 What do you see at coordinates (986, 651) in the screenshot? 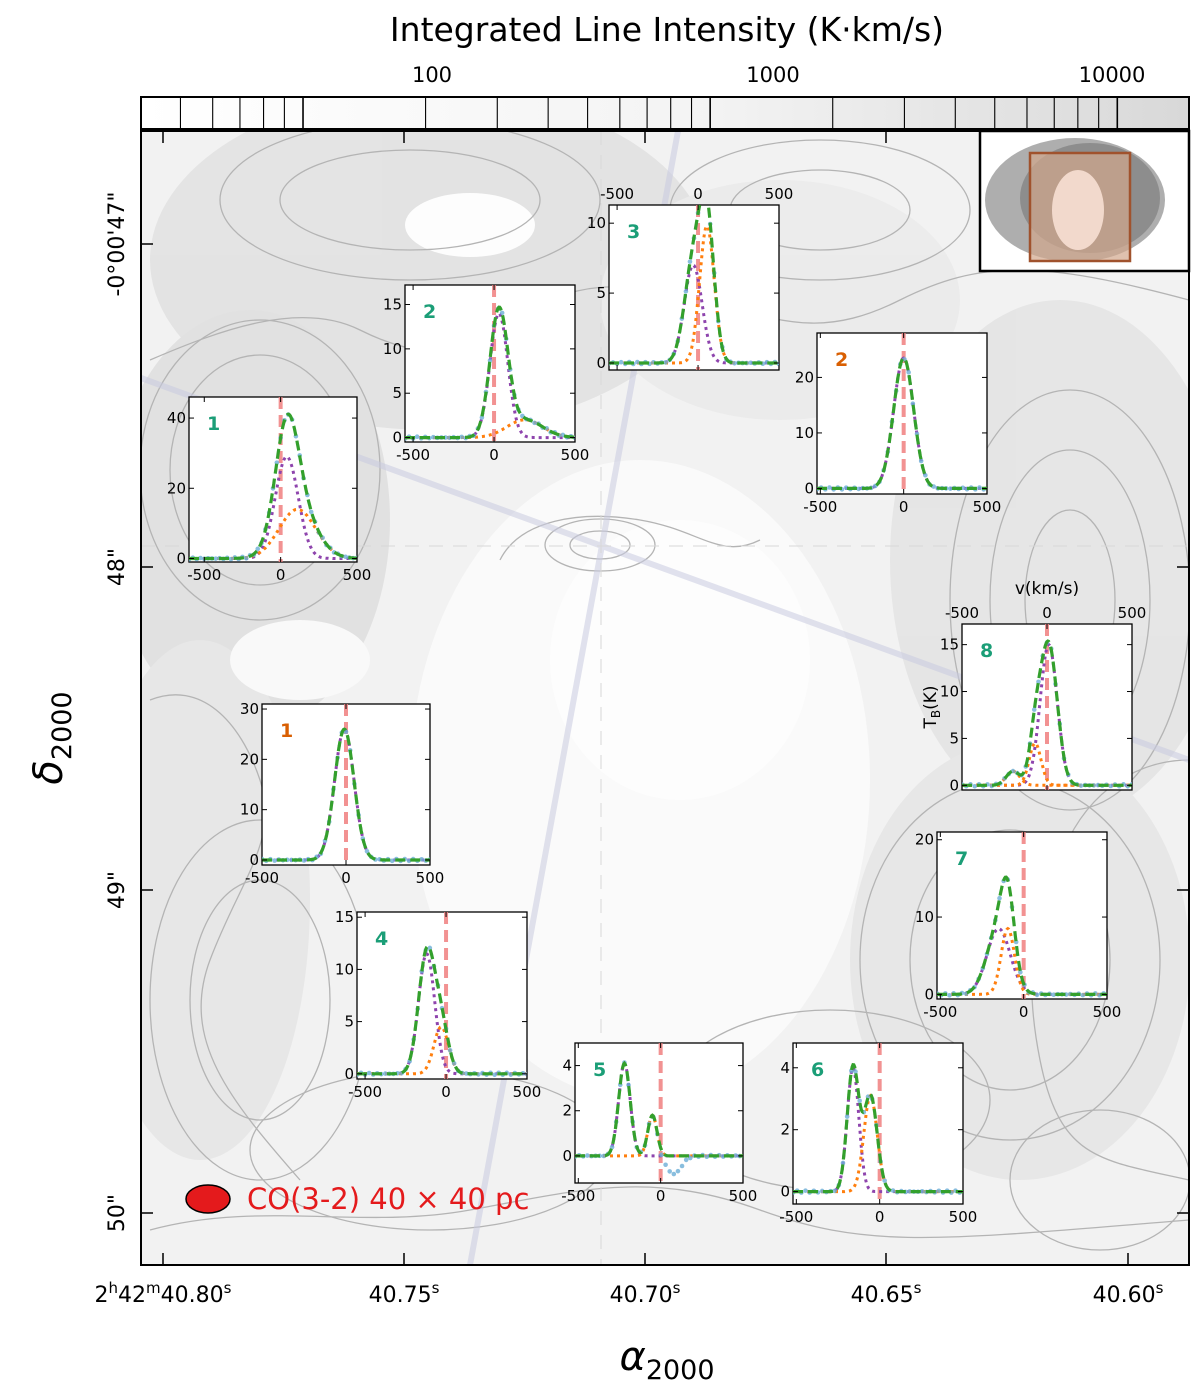
I see `inset-number-label: 8` at bounding box center [986, 651].